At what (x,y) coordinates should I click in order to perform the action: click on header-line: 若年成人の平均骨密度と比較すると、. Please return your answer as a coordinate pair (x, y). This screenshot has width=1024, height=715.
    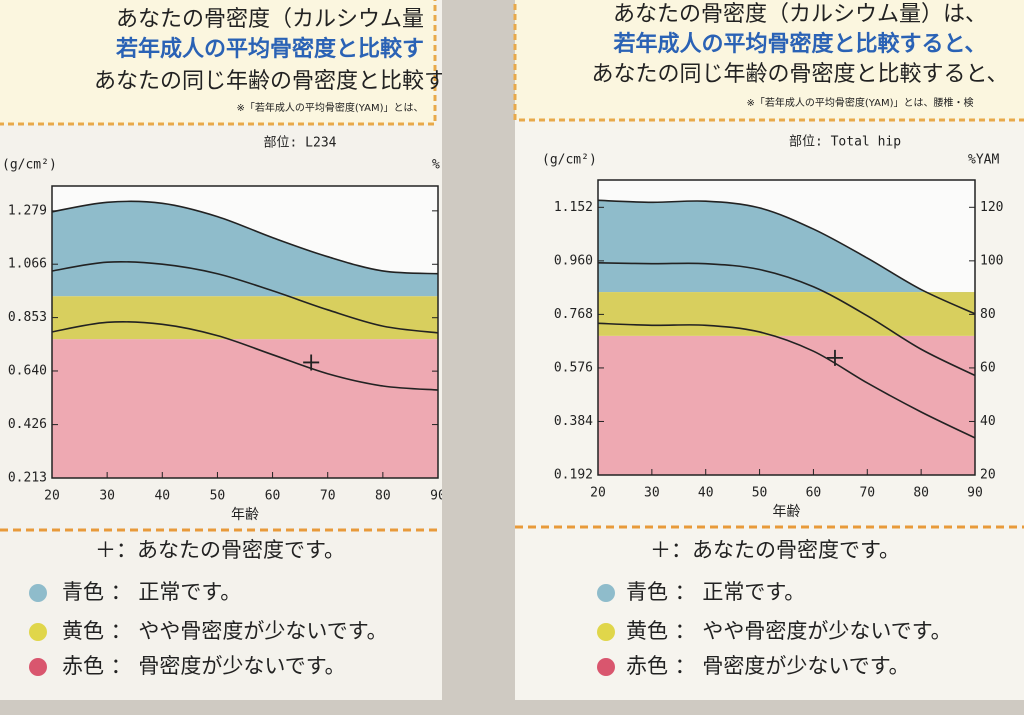
    Looking at the image, I should click on (799, 44).